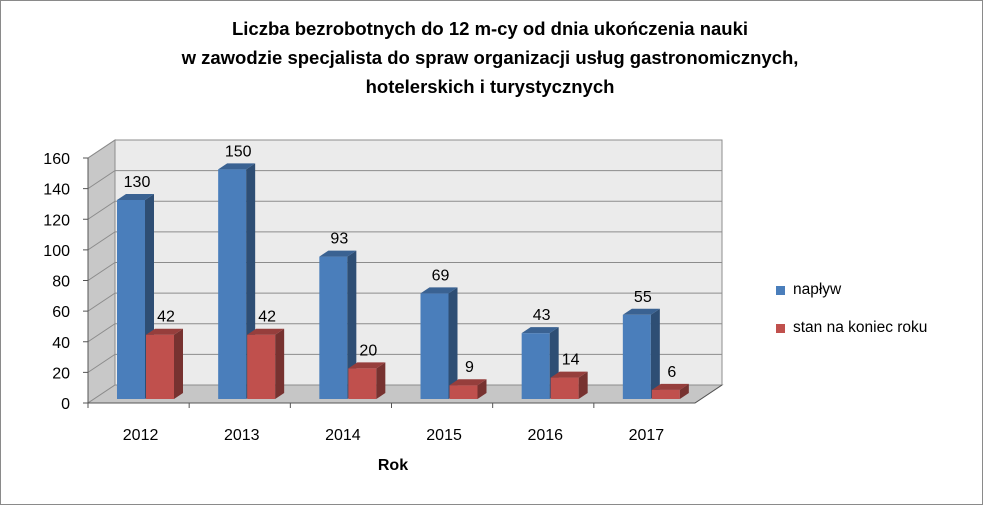  Describe the element at coordinates (817, 289) in the screenshot. I see `legend-label-series-1: napływ` at that location.